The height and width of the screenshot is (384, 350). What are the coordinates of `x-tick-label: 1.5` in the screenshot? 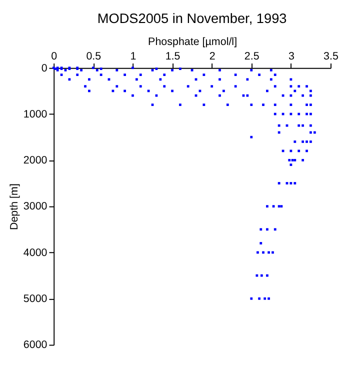 It's located at (172, 56).